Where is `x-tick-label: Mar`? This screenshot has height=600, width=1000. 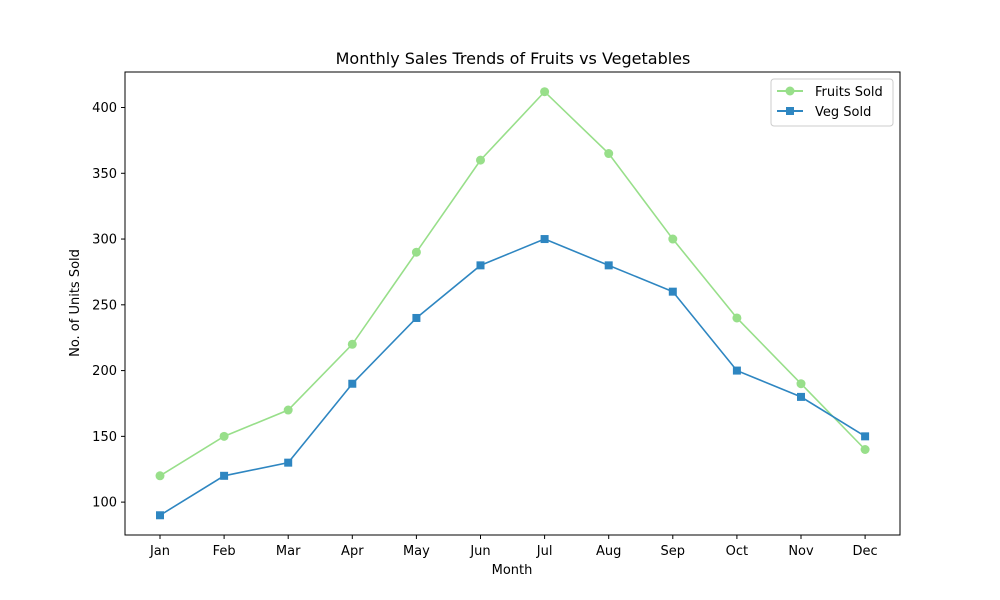
x-tick-label: Mar is located at coordinates (288, 551).